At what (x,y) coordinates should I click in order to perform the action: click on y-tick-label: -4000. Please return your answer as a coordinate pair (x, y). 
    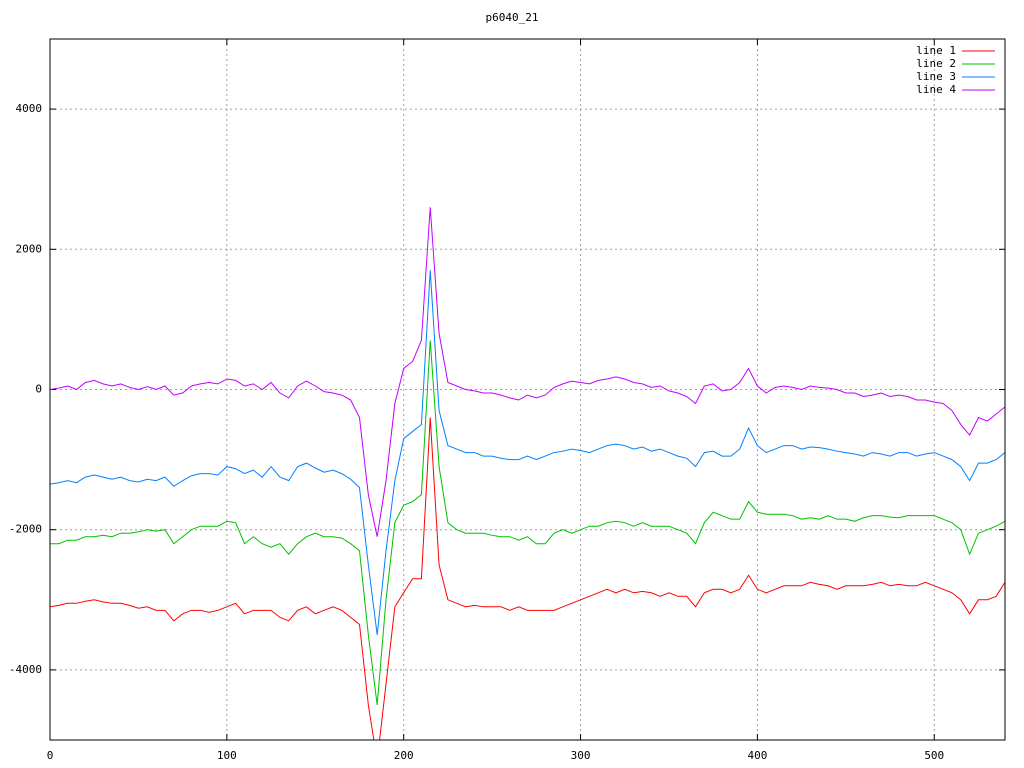
    Looking at the image, I should click on (25, 669).